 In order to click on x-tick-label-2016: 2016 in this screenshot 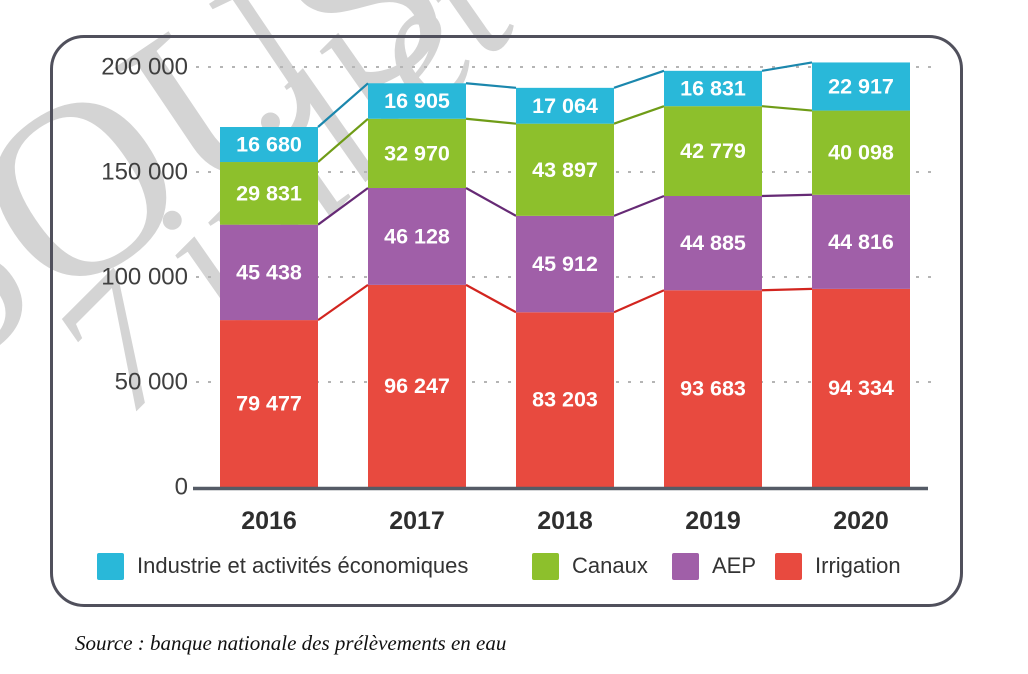, I will do `click(269, 521)`.